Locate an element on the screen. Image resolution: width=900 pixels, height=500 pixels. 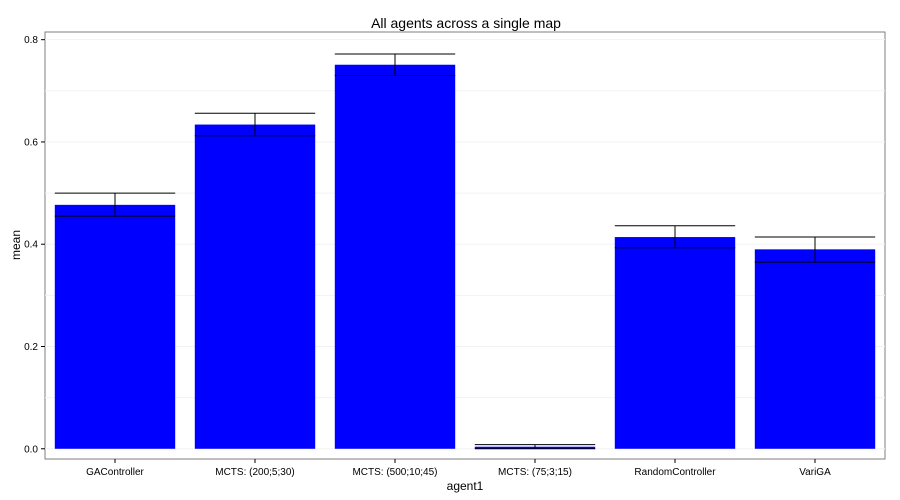
y-tick-label: 0.4 is located at coordinates (31, 245).